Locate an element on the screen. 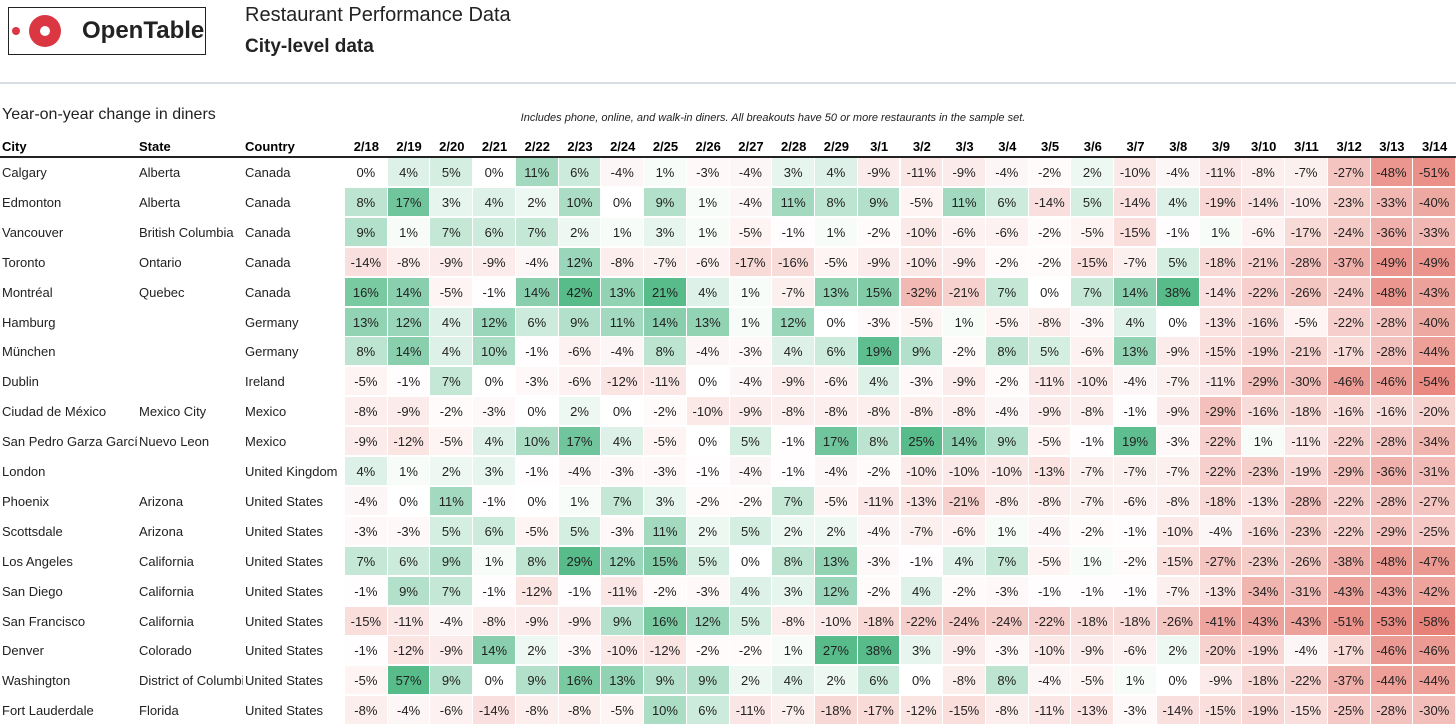 The height and width of the screenshot is (726, 1456). value-cell: 25% is located at coordinates (922, 442).